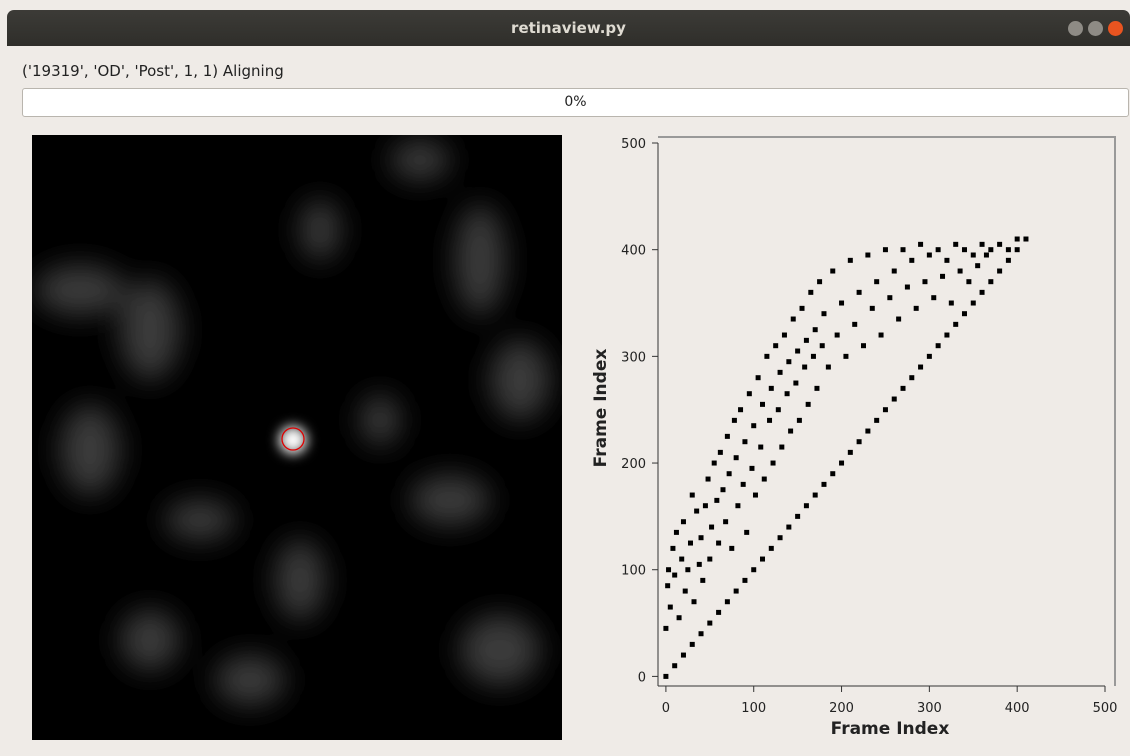  I want to click on status-label: ('19319', 'OD', 'Post', 1, 1) Aligning, so click(153, 71).